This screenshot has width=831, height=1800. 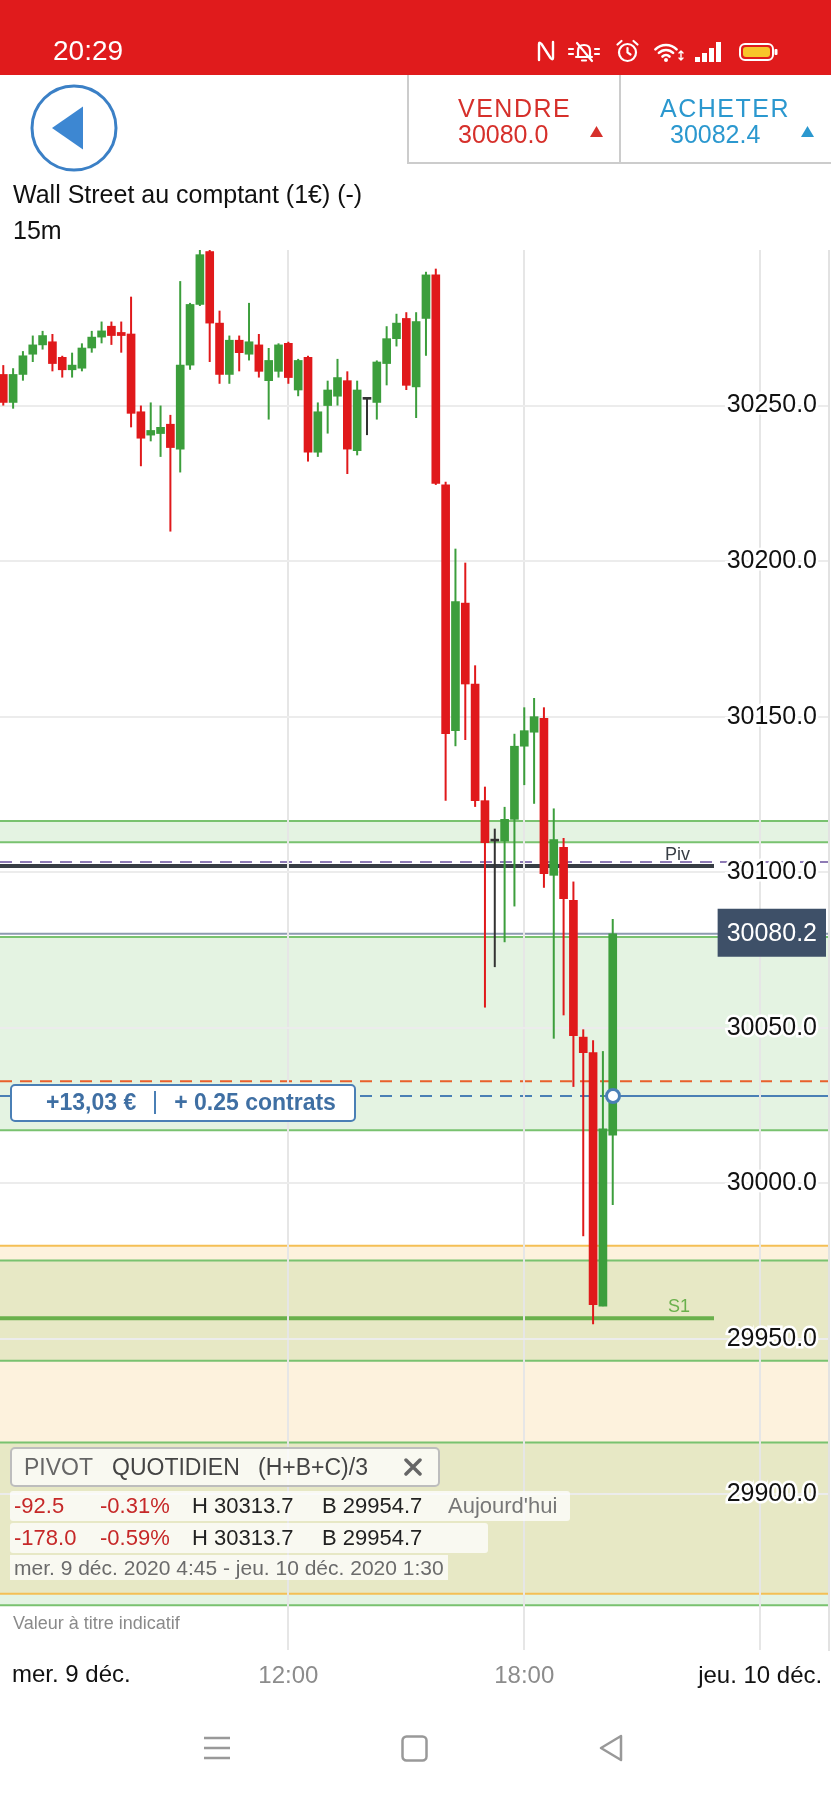 I want to click on annotation: Valeur à titre indicatif, so click(x=96, y=1623).